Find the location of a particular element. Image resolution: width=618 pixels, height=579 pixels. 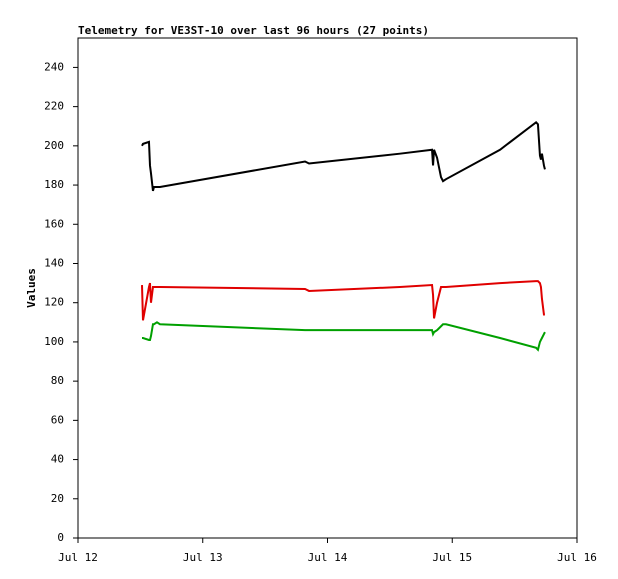

y-tick-label: 160 is located at coordinates (54, 223).